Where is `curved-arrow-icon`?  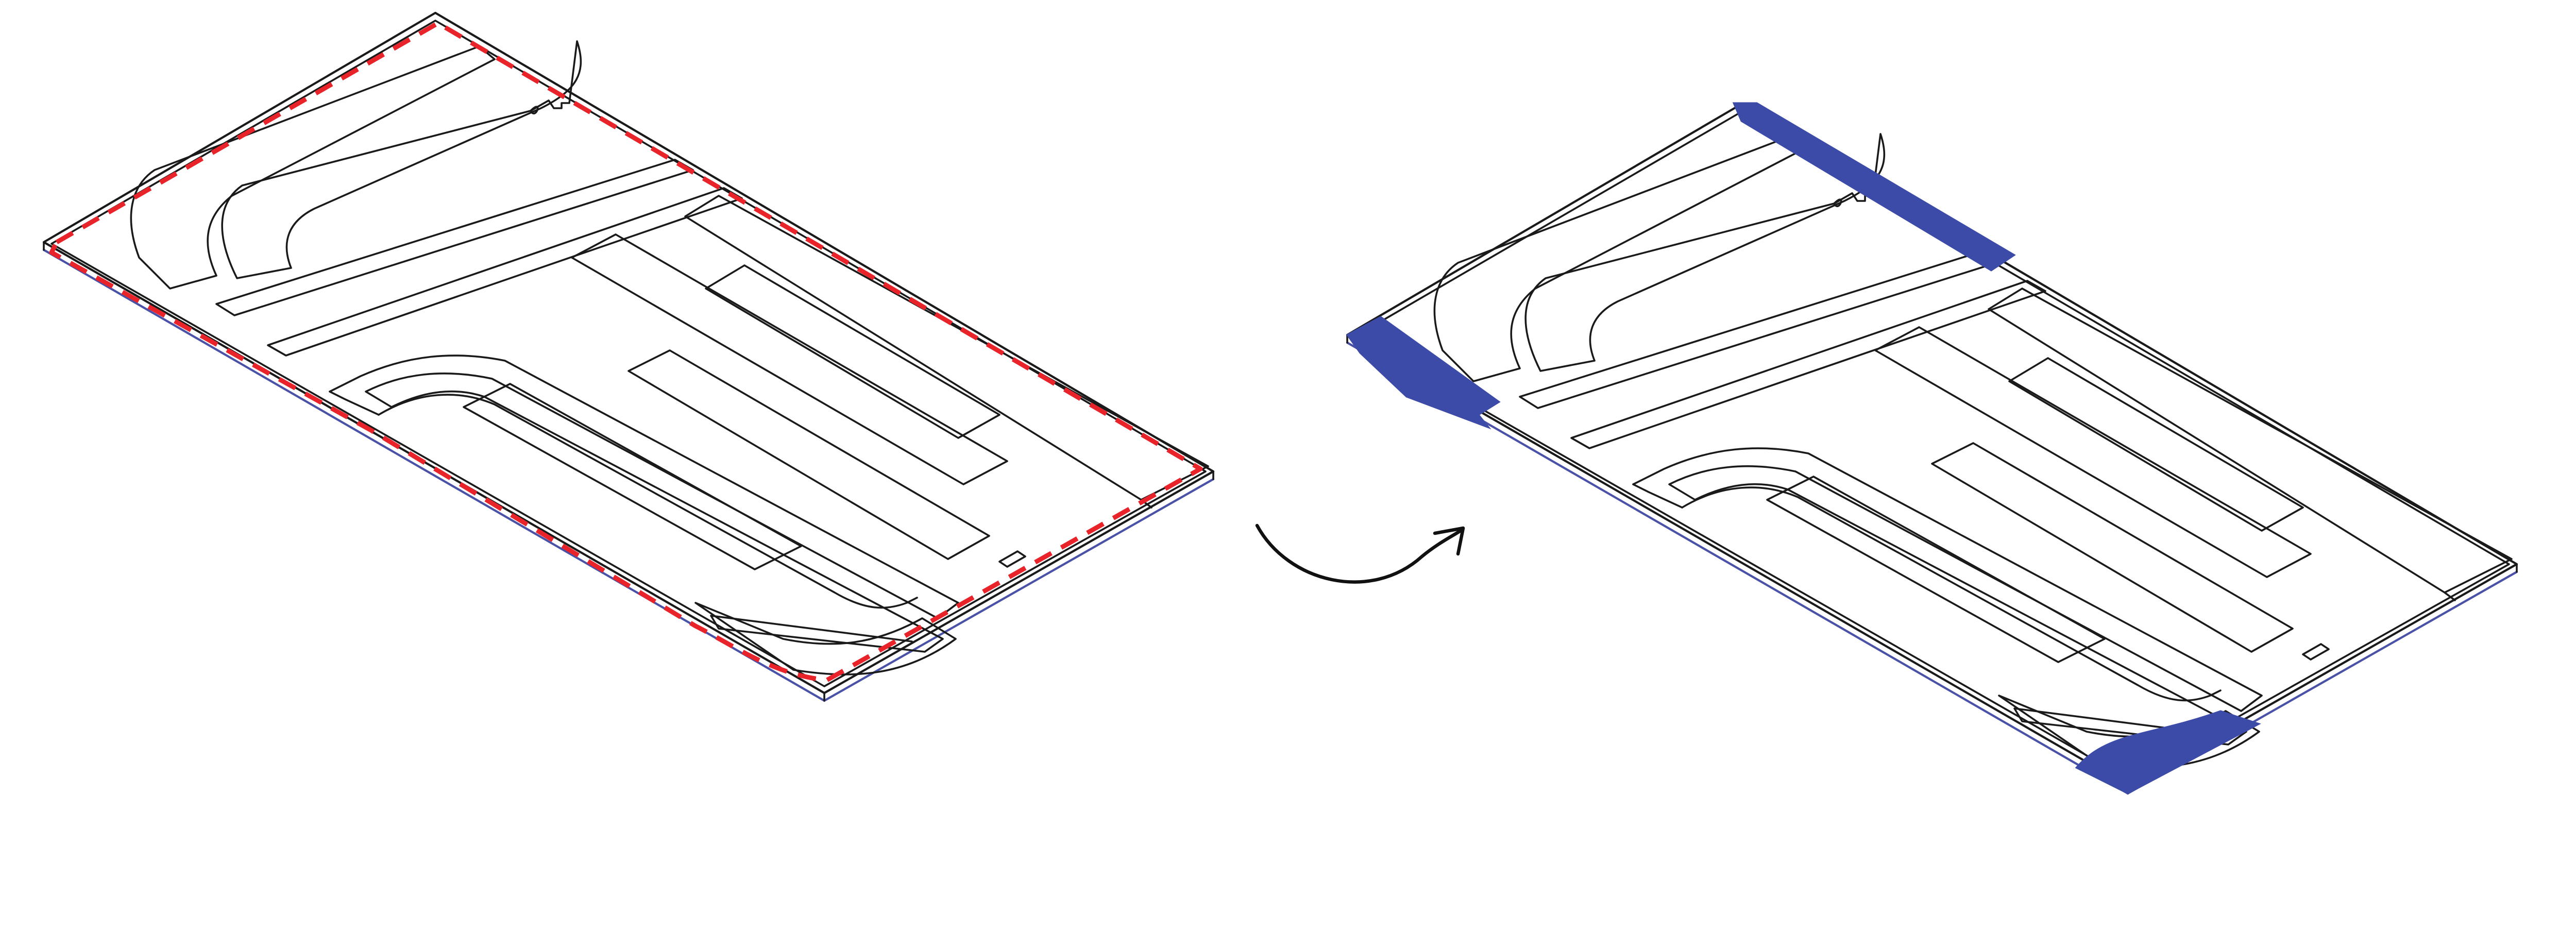
curved-arrow-icon is located at coordinates (1359, 553).